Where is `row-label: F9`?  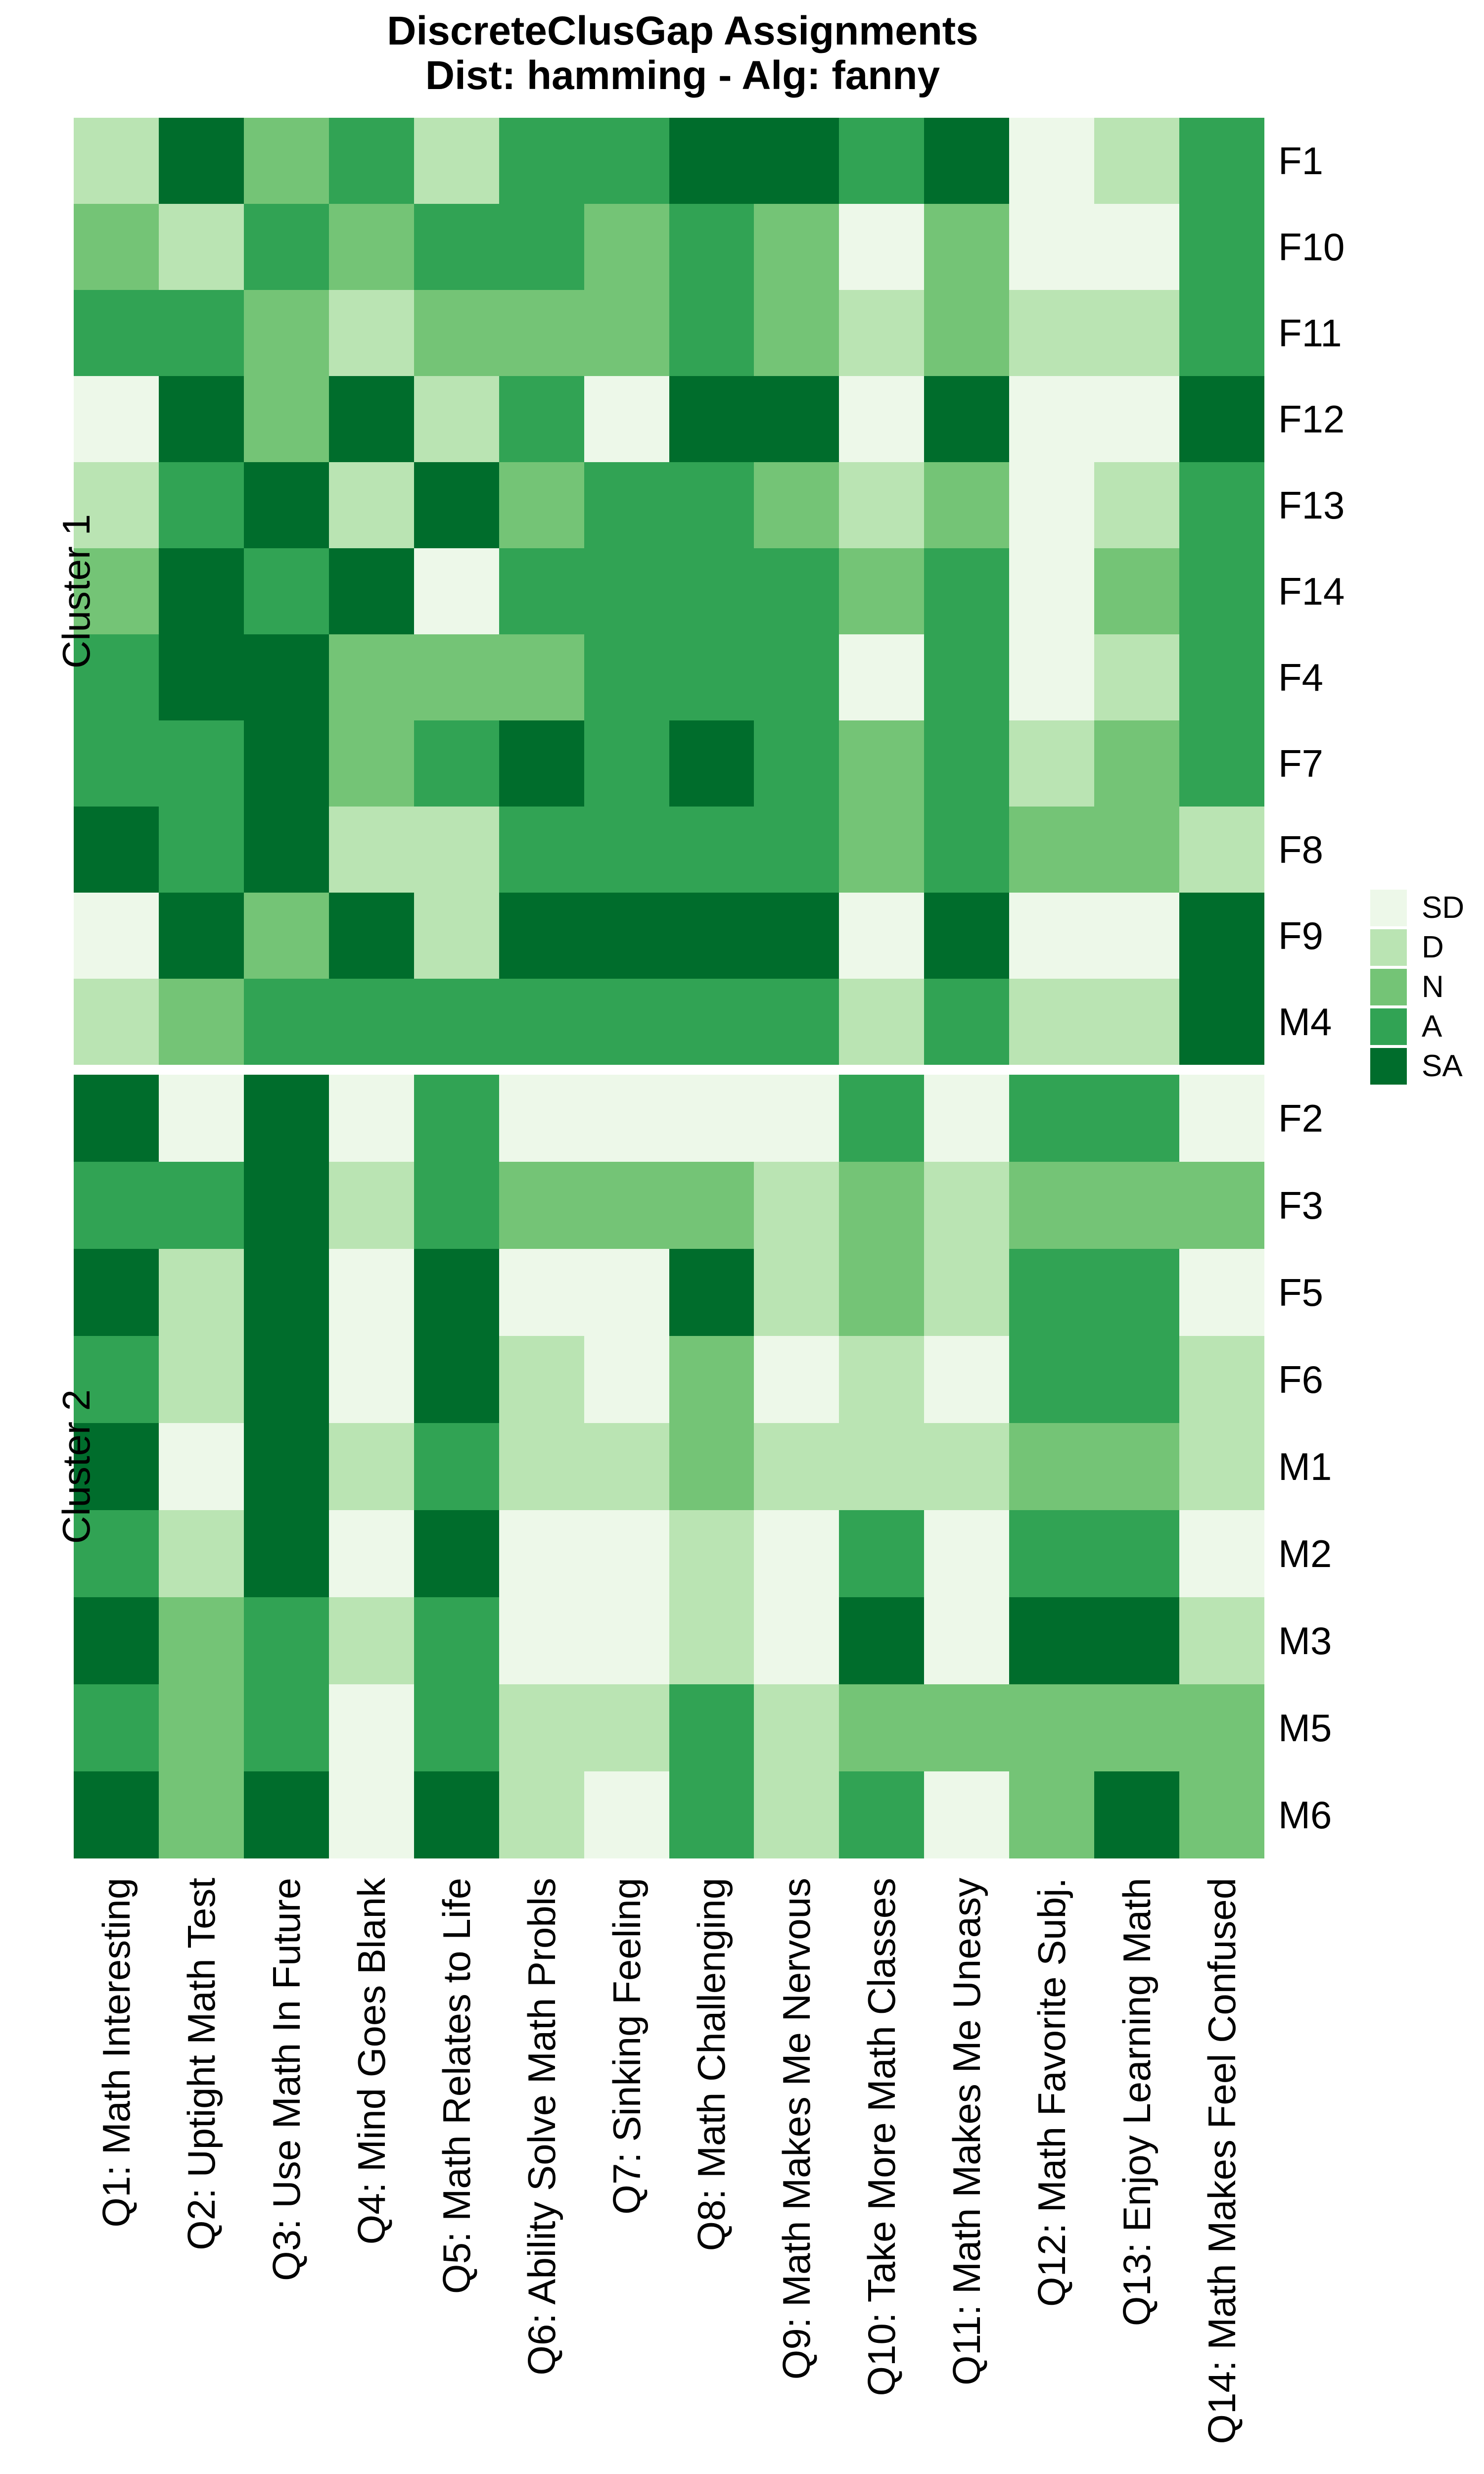
row-label: F9 is located at coordinates (1301, 935).